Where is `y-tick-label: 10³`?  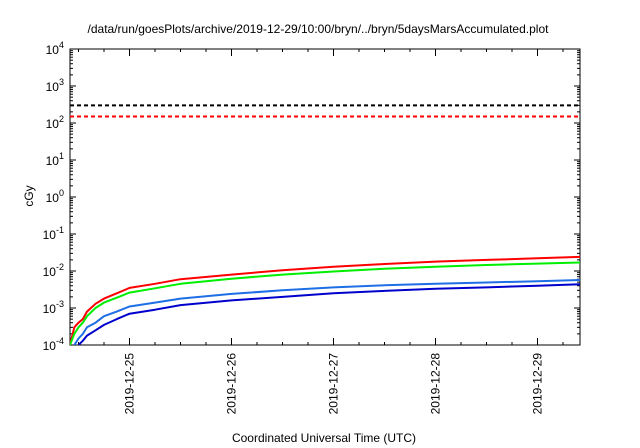
y-tick-label: 10³ is located at coordinates (55, 85).